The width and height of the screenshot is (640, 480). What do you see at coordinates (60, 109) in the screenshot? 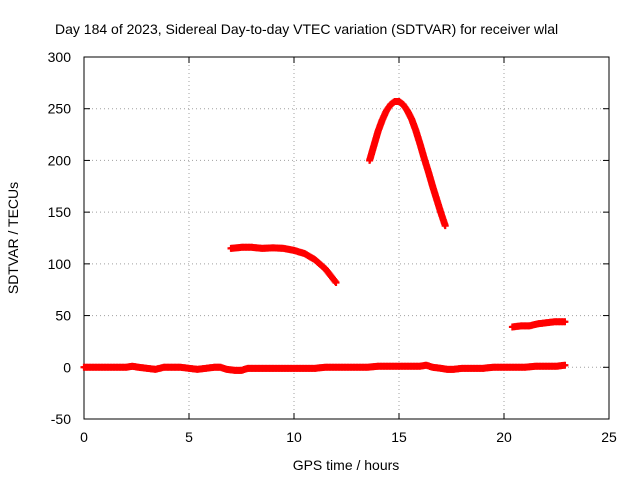
I see `y-tick-label: 250` at bounding box center [60, 109].